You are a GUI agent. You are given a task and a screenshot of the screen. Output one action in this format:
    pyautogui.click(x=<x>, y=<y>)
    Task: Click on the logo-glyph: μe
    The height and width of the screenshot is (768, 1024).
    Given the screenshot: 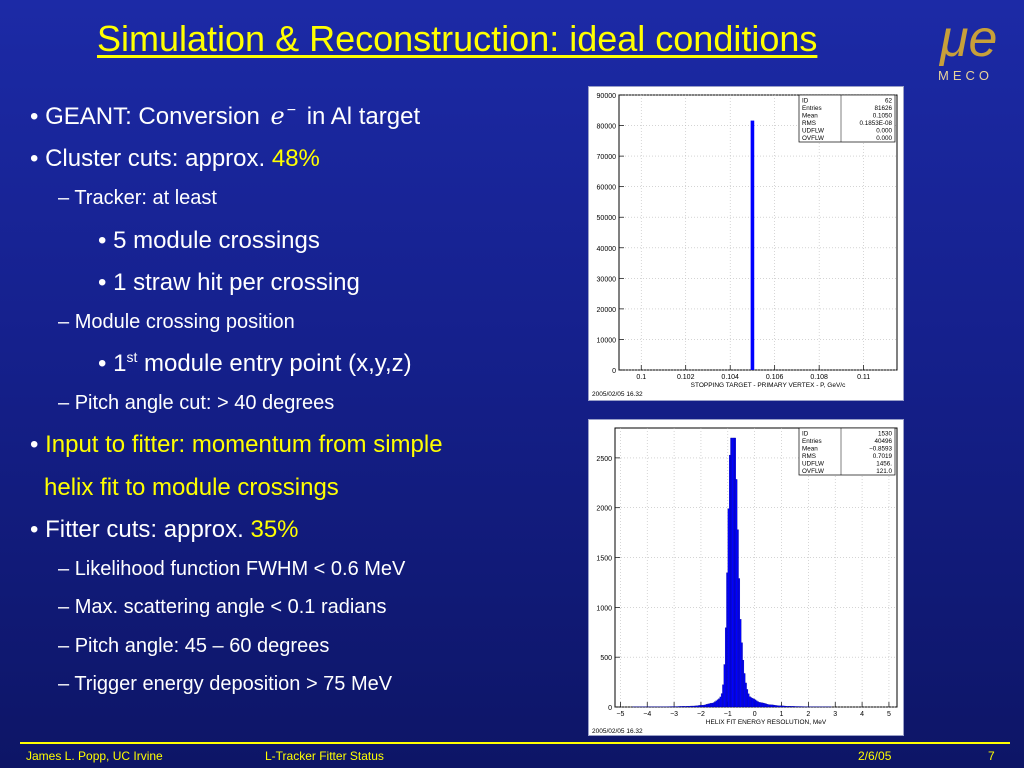 What is the action you would take?
    pyautogui.click(x=967, y=39)
    